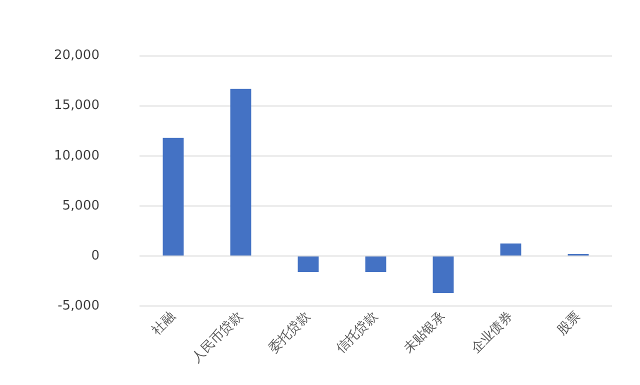 The width and height of the screenshot is (640, 385). What do you see at coordinates (77, 156) in the screenshot?
I see `y-tick-label: 10,000` at bounding box center [77, 156].